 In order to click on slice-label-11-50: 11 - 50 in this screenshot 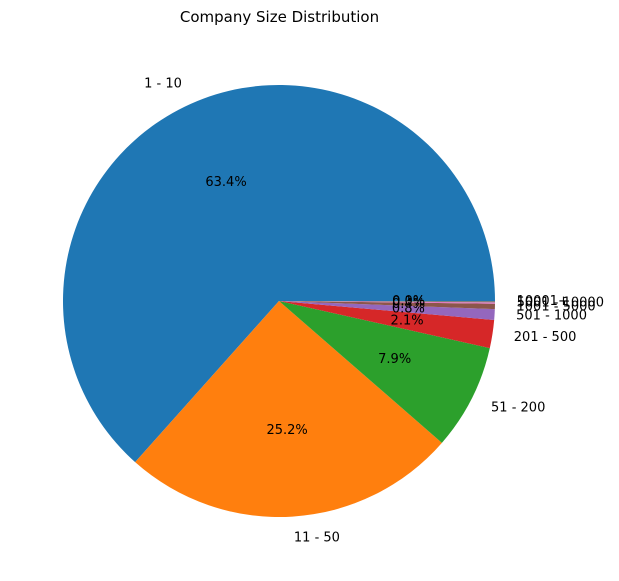, I will do `click(317, 538)`.